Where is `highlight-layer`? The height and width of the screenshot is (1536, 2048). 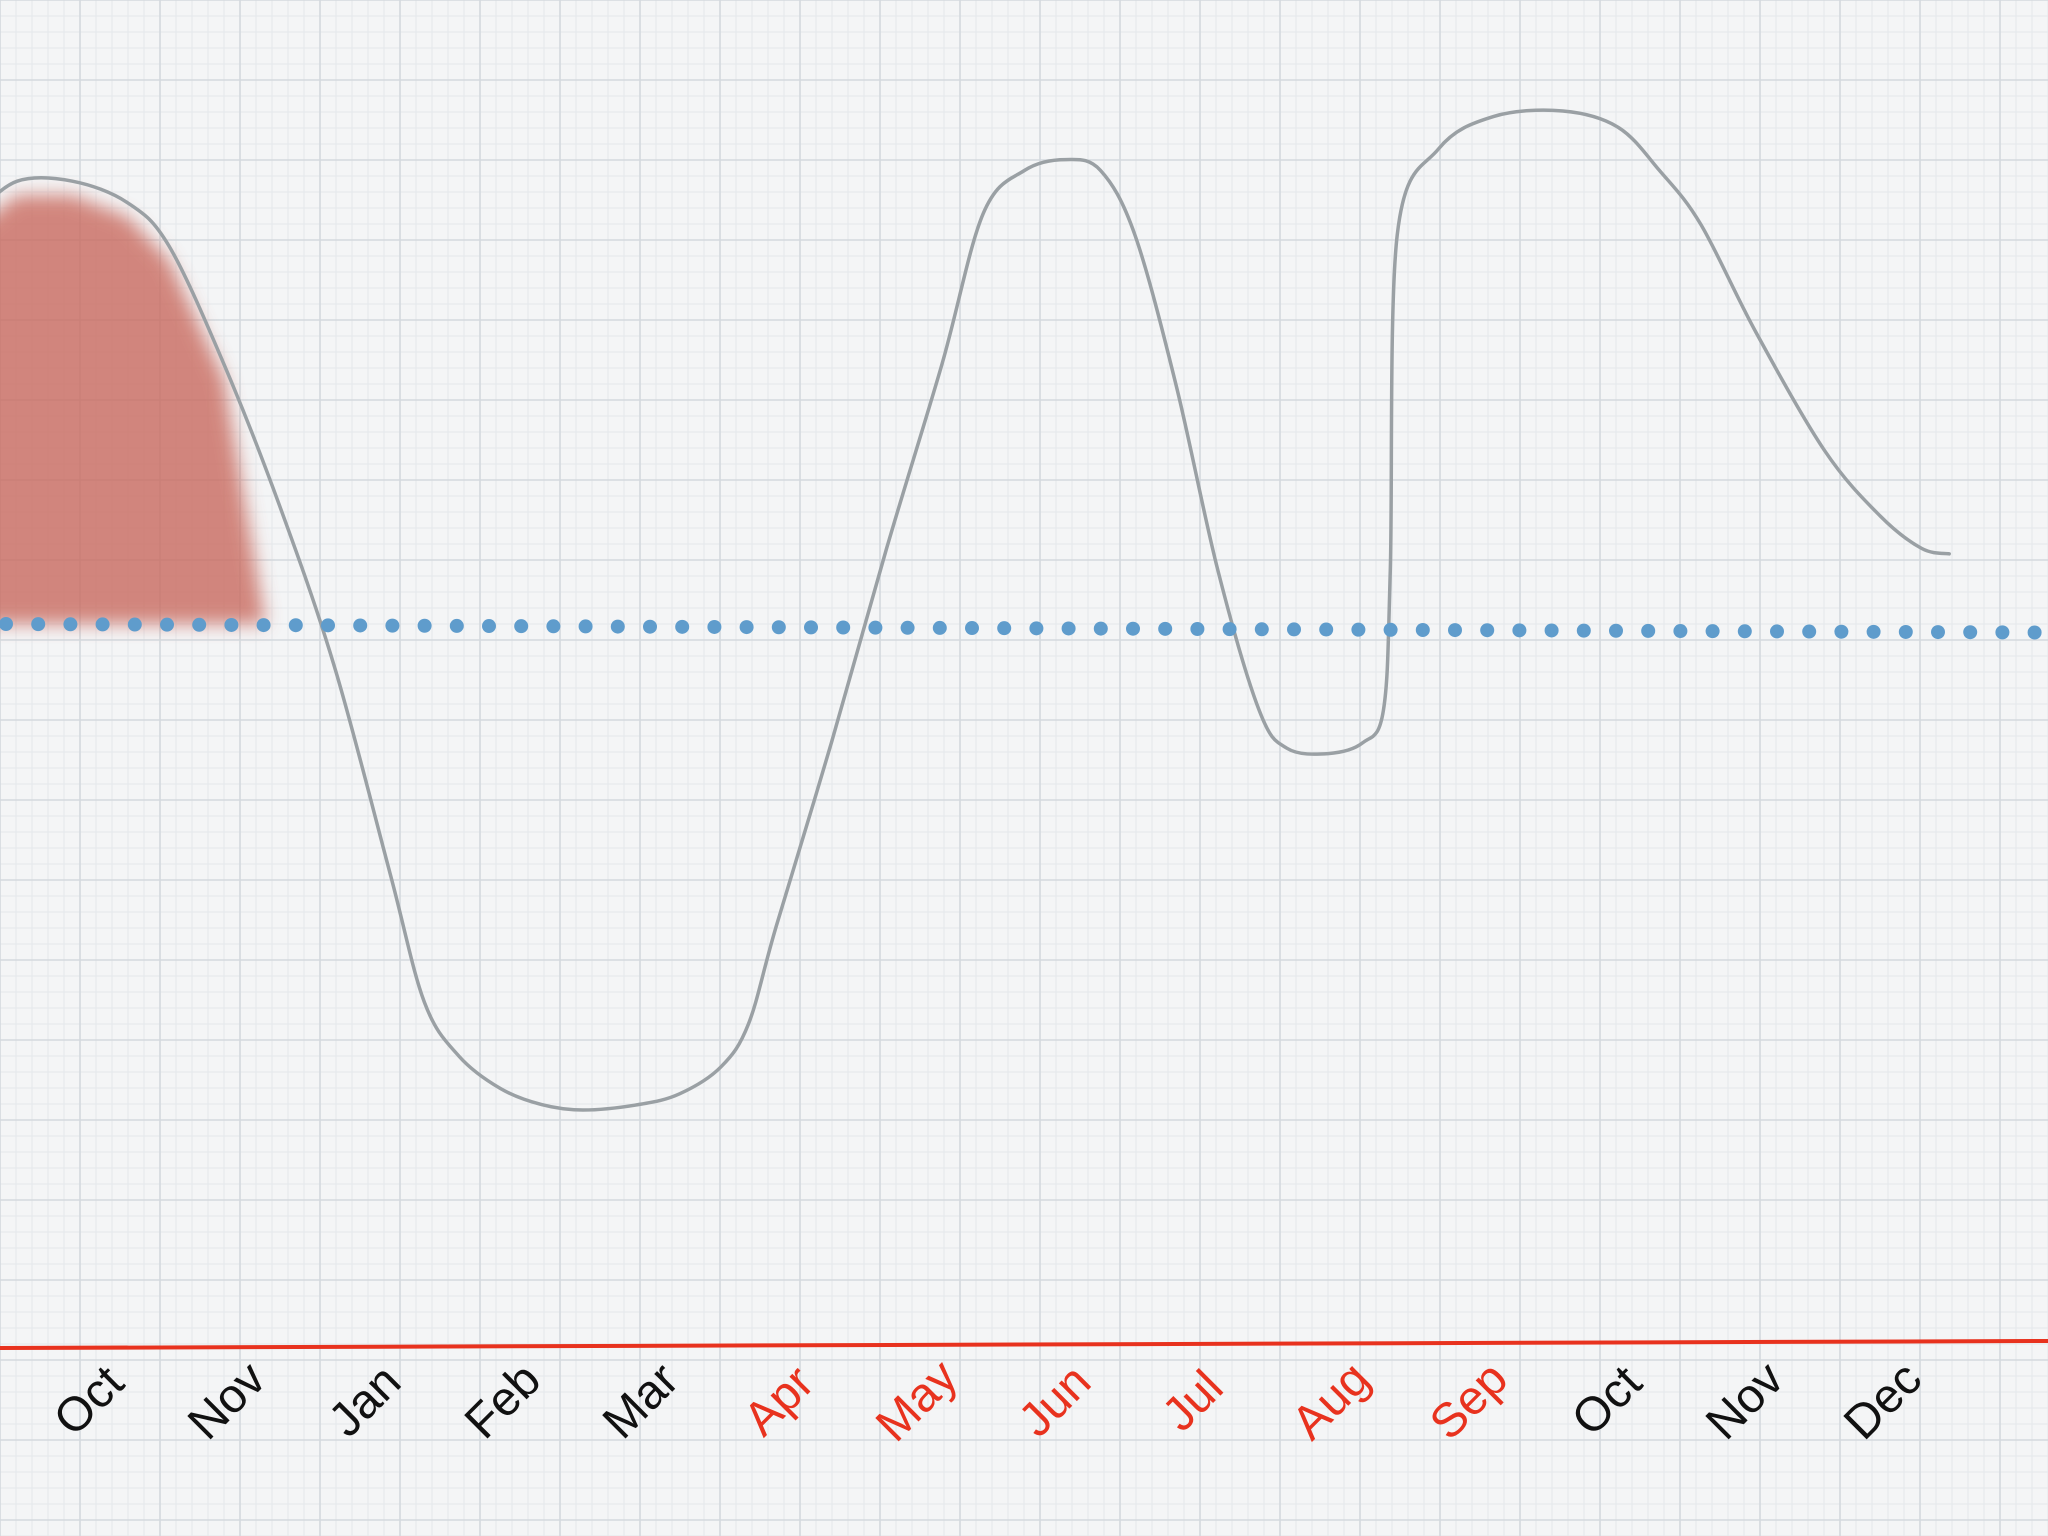
highlight-layer is located at coordinates (133, 409).